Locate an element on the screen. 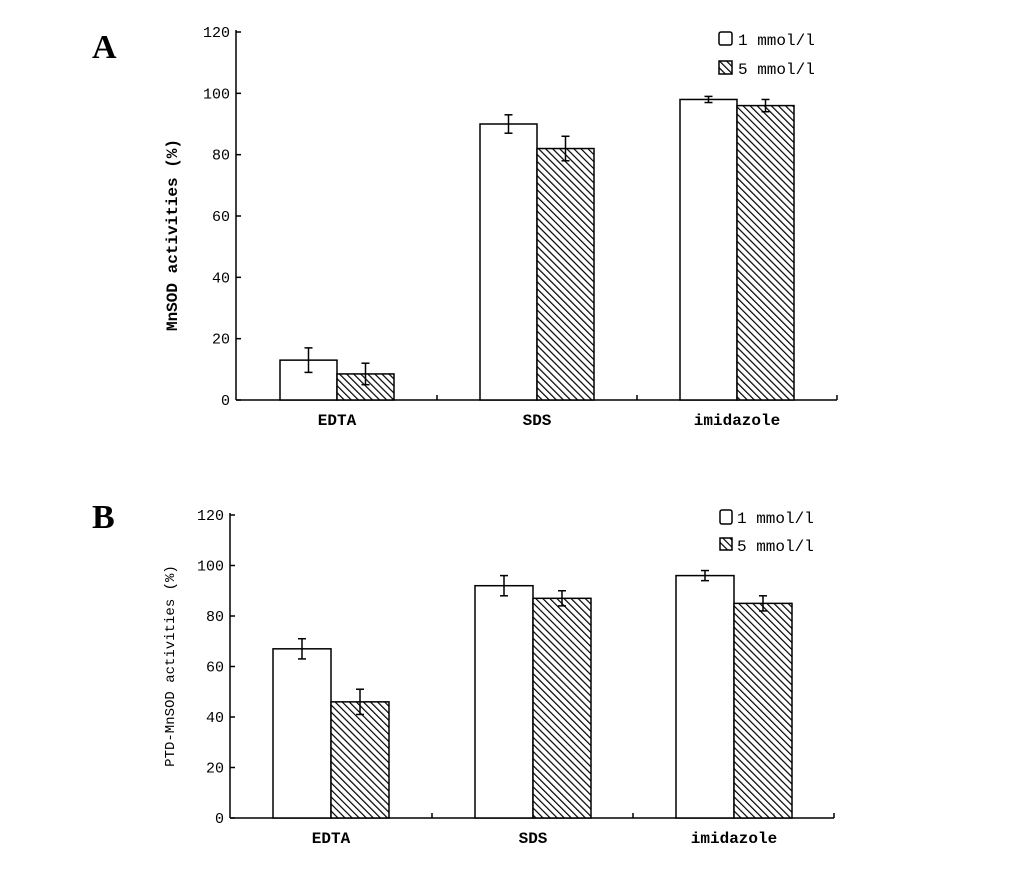 The width and height of the screenshot is (1033, 869). bar-edta-5mmol is located at coordinates (360, 760).